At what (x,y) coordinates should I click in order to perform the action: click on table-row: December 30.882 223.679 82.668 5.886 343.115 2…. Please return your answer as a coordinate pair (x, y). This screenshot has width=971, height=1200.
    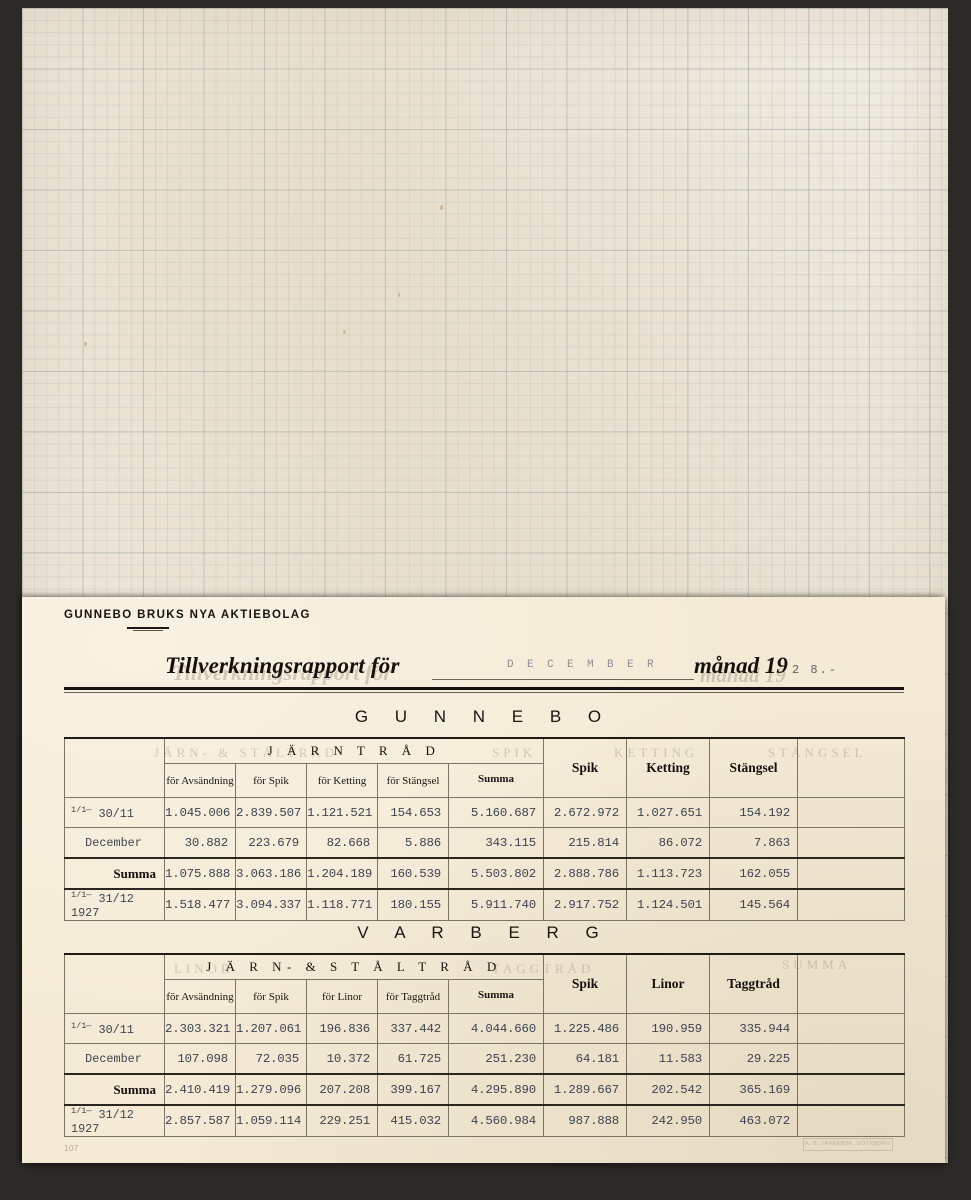
    Looking at the image, I should click on (485, 843).